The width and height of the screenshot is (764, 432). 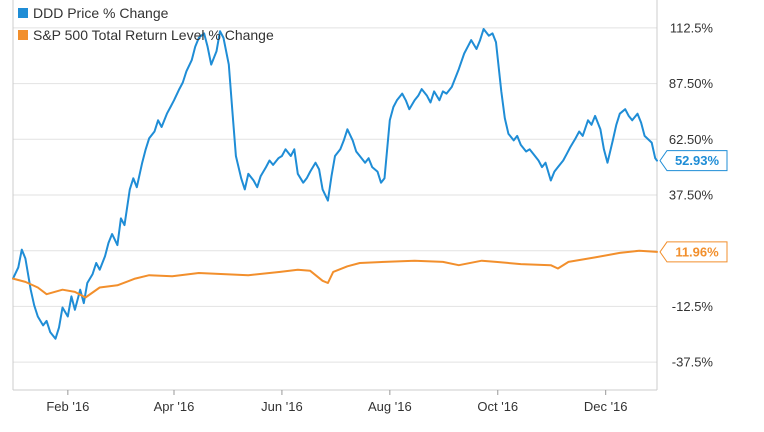 I want to click on x-tick-label: Dec '16, so click(x=606, y=406).